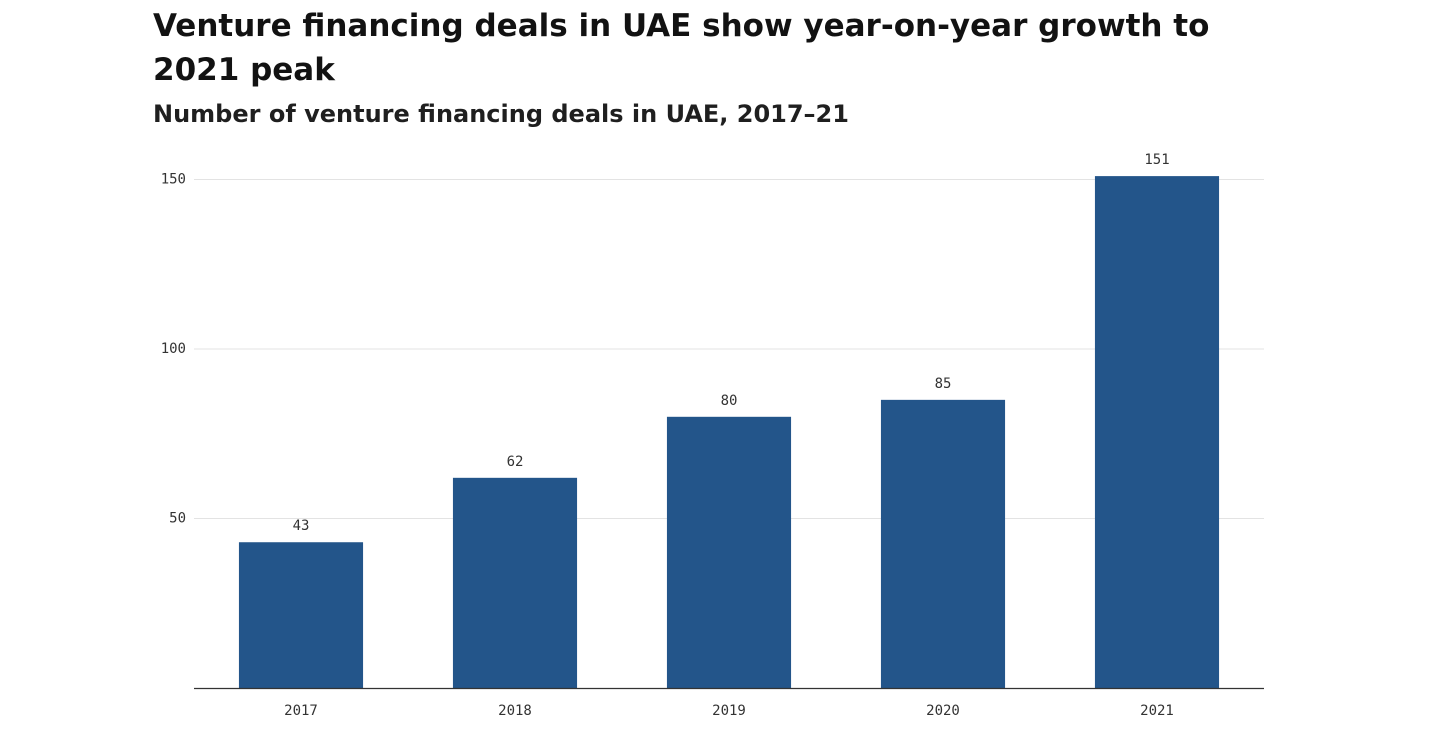 This screenshot has height=738, width=1440. What do you see at coordinates (301, 711) in the screenshot?
I see `x-tick-label-2017: 2017` at bounding box center [301, 711].